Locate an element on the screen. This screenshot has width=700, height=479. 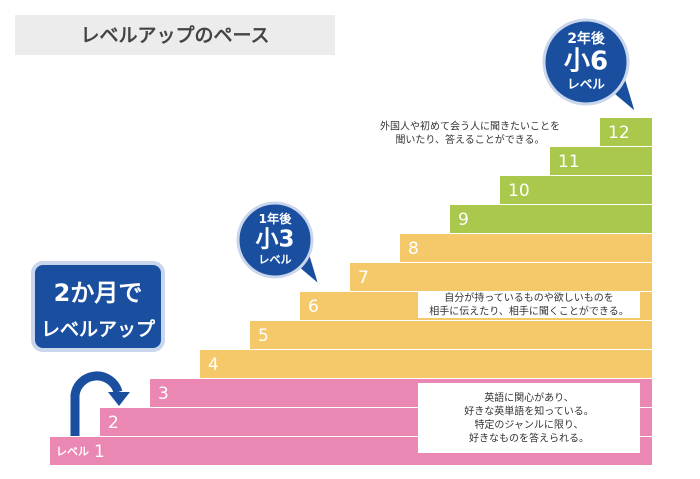
note-line: 英語に関心があり、 is located at coordinates (529, 397).